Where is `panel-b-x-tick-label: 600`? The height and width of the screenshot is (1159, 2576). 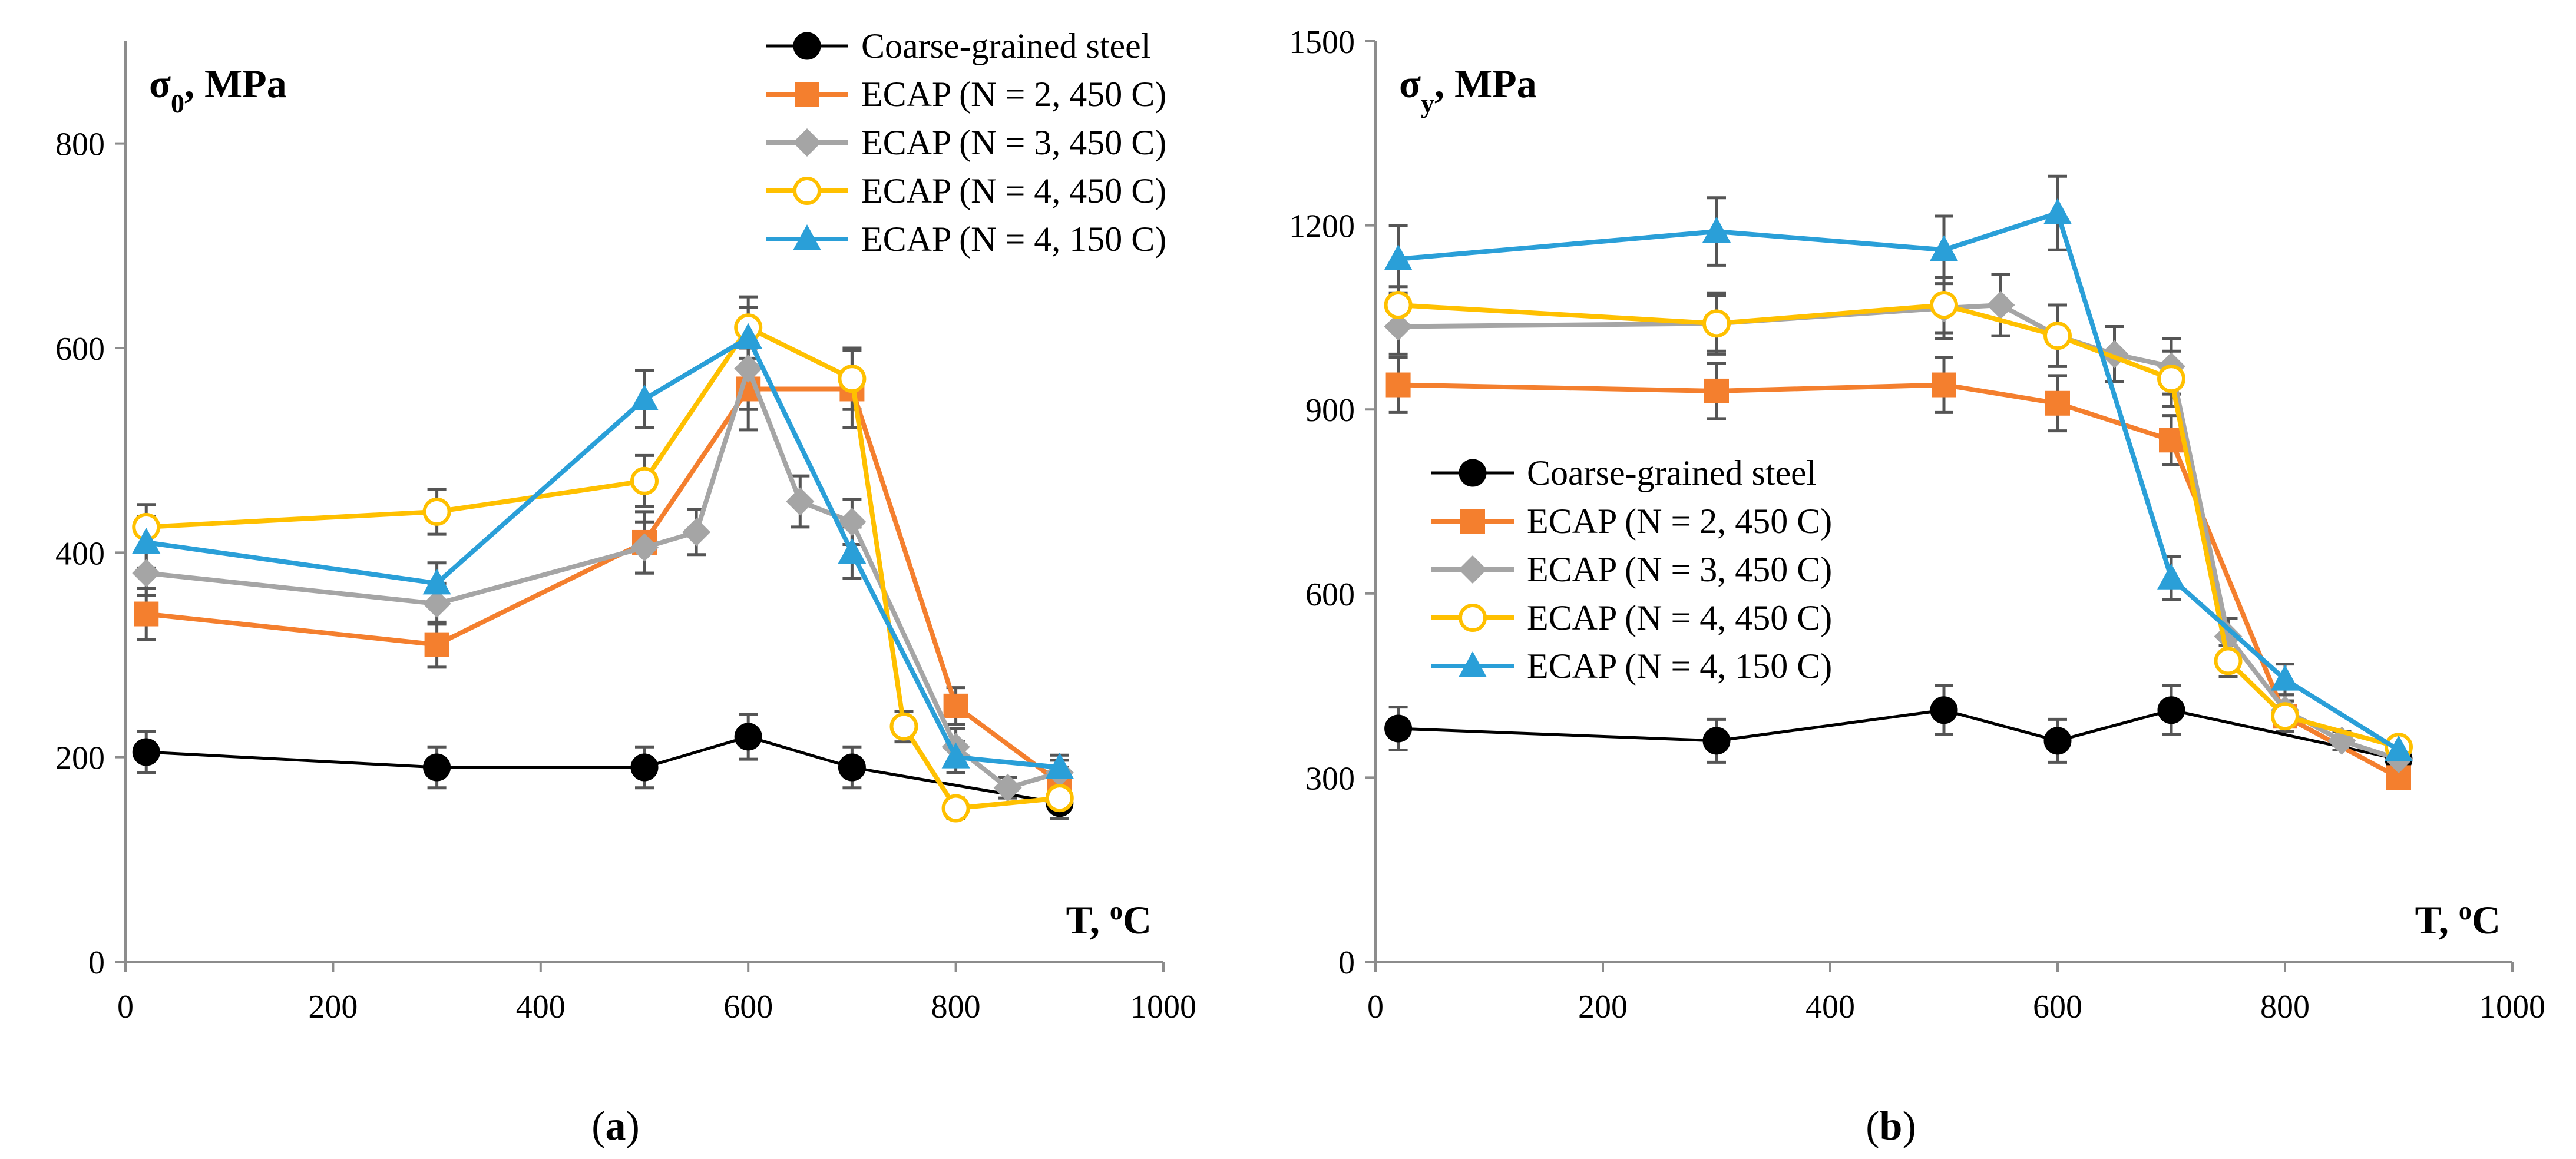 panel-b-x-tick-label: 600 is located at coordinates (2057, 1007).